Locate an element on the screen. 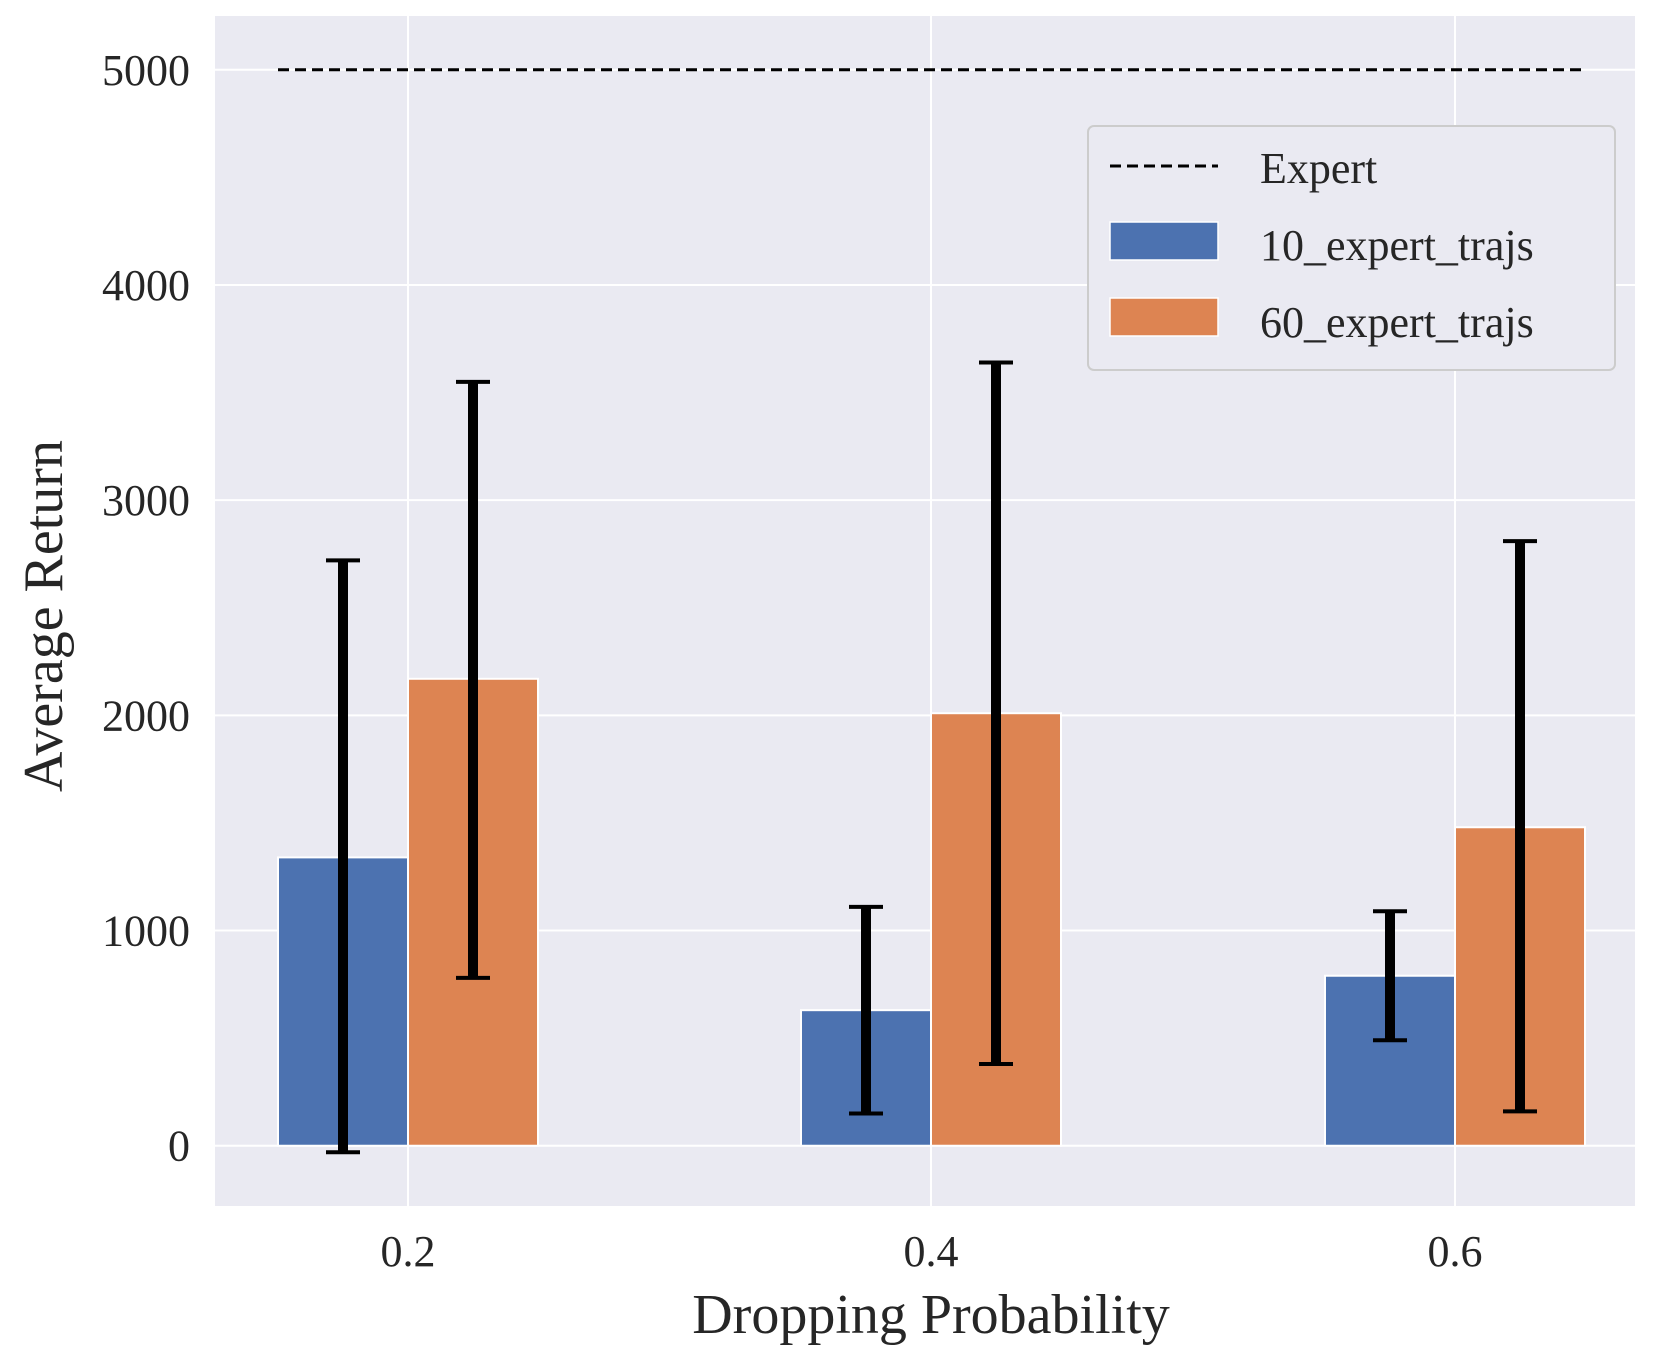  y-tick-label: 2000 is located at coordinates (146, 715).